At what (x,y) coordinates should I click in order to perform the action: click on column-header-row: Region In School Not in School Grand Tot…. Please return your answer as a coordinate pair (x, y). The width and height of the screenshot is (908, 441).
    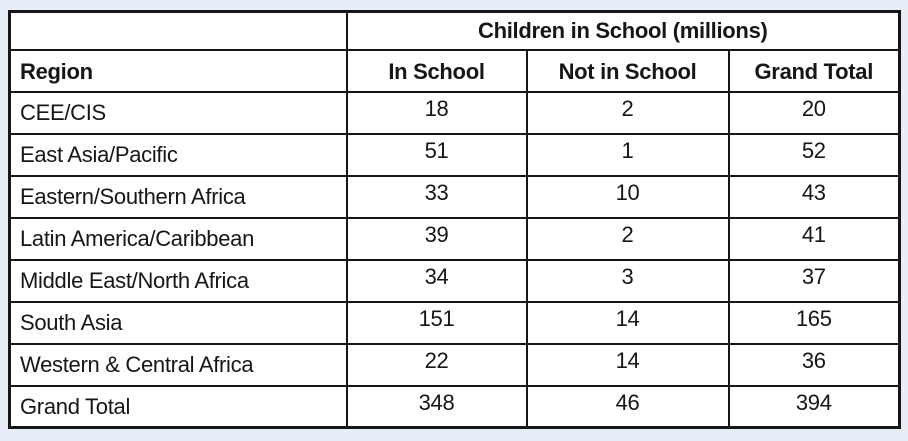
    Looking at the image, I should click on (454, 70).